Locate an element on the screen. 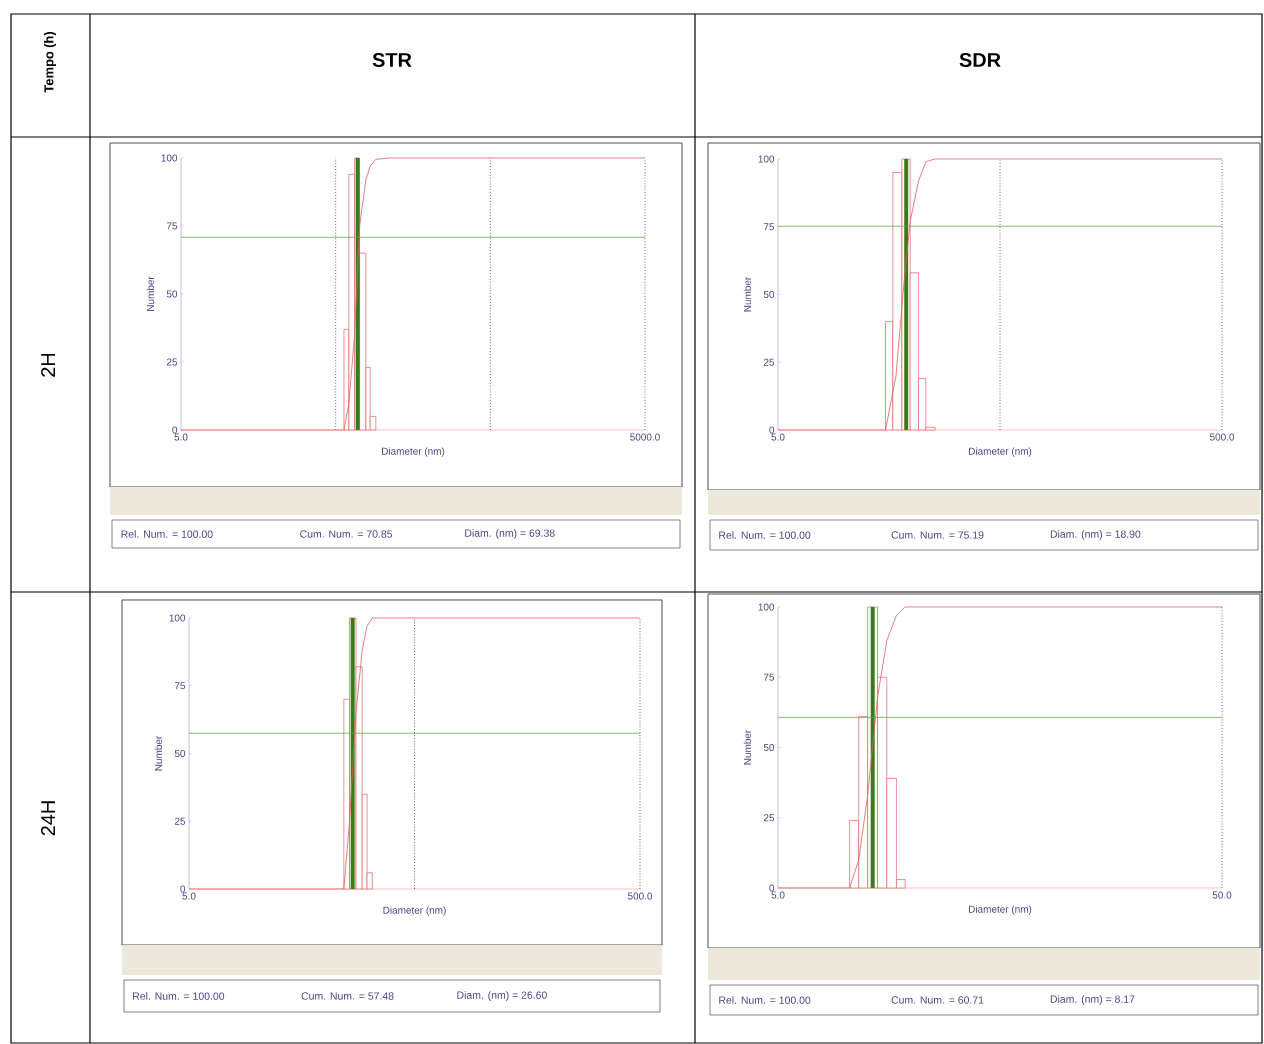 The width and height of the screenshot is (1264, 1044). text: Diam. (nm) = 8.17 is located at coordinates (1092, 1000).